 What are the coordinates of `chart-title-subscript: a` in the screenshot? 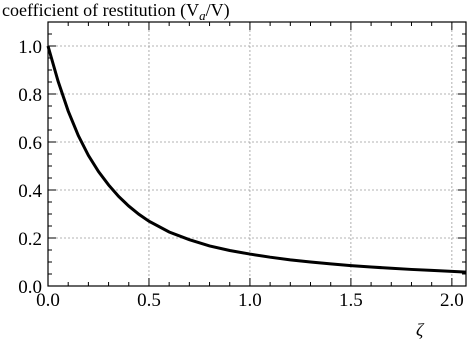 It's located at (202, 15).